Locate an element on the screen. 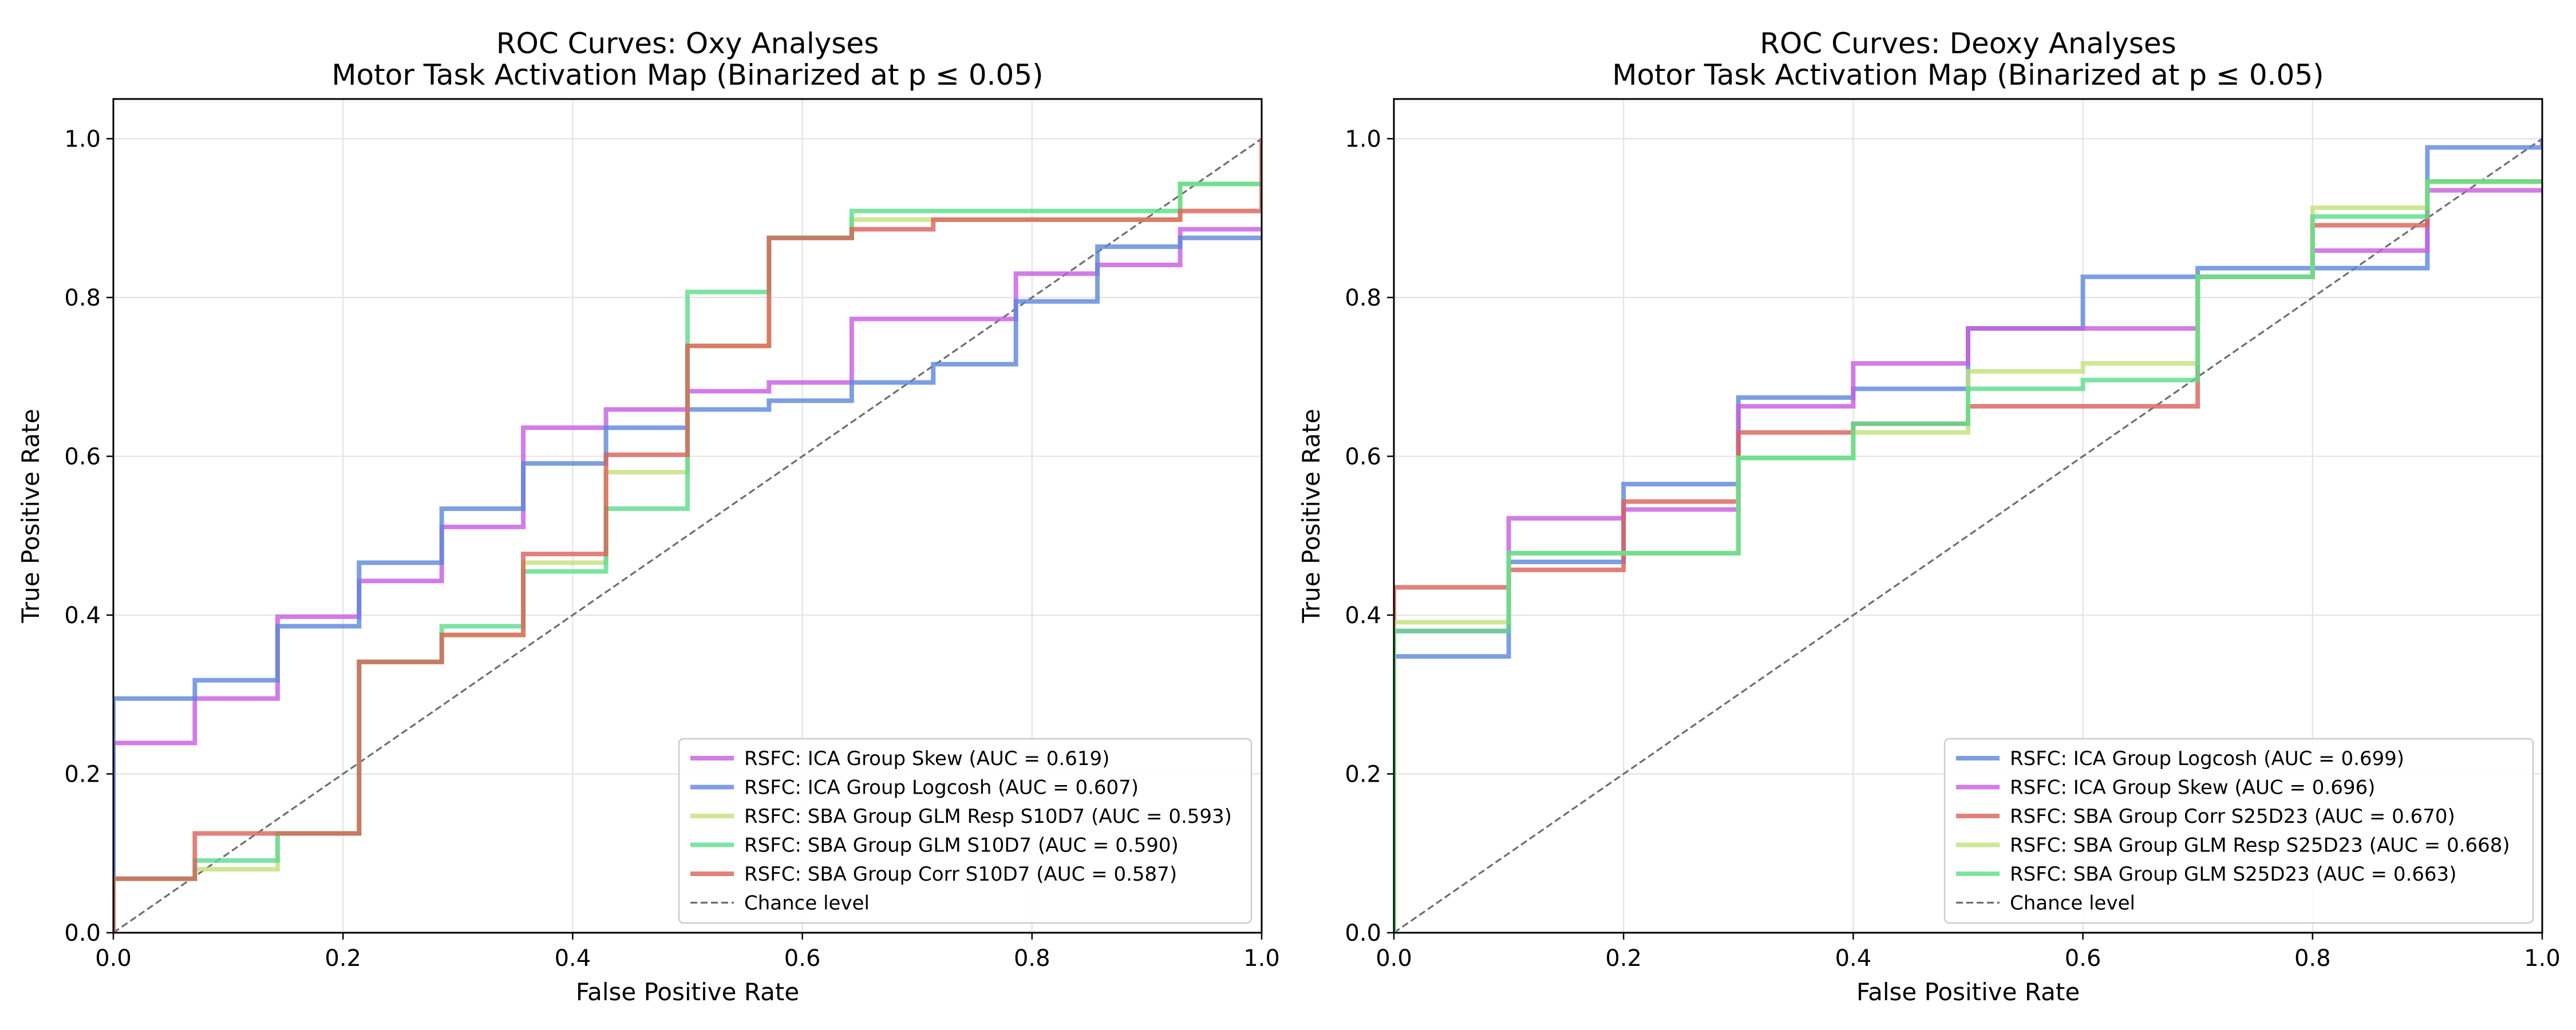 Image resolution: width=2576 pixels, height=1030 pixels. chart-title-line-1: ROC Curves: Oxy Analyses is located at coordinates (687, 43).